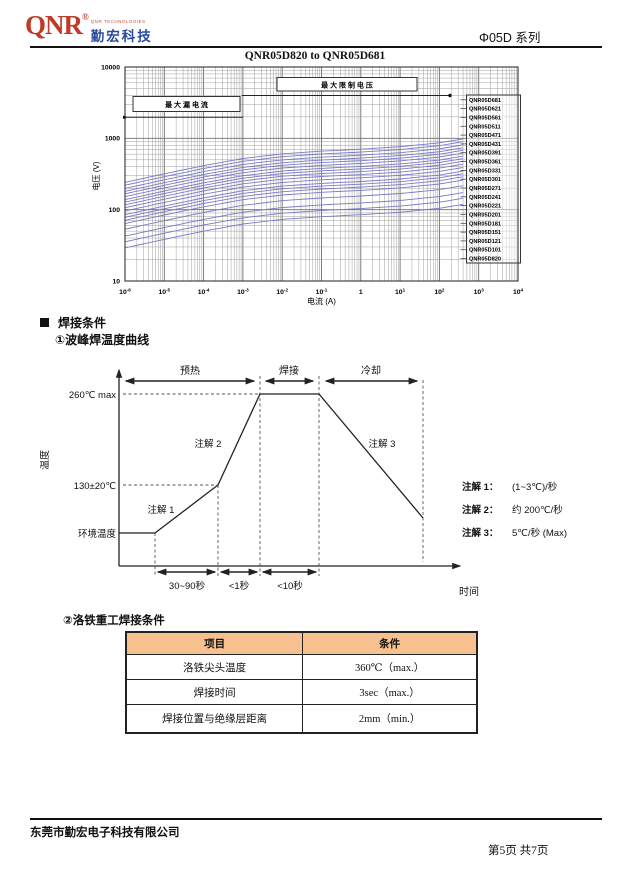 The width and height of the screenshot is (630, 878). I want to click on y-tick-label: 100, so click(115, 210).